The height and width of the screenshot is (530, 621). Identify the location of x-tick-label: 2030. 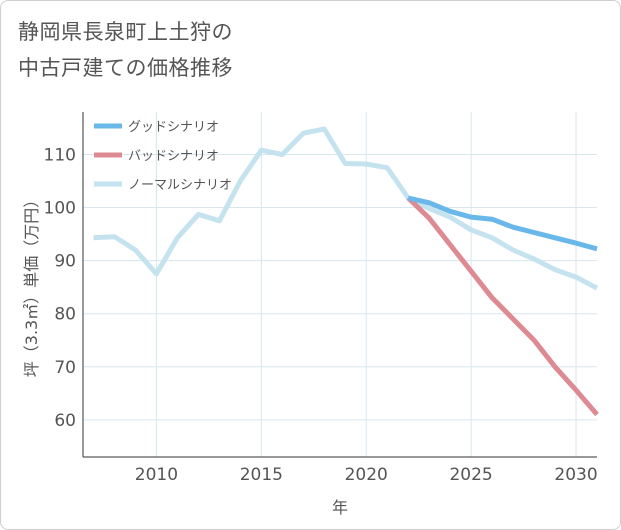
(575, 475).